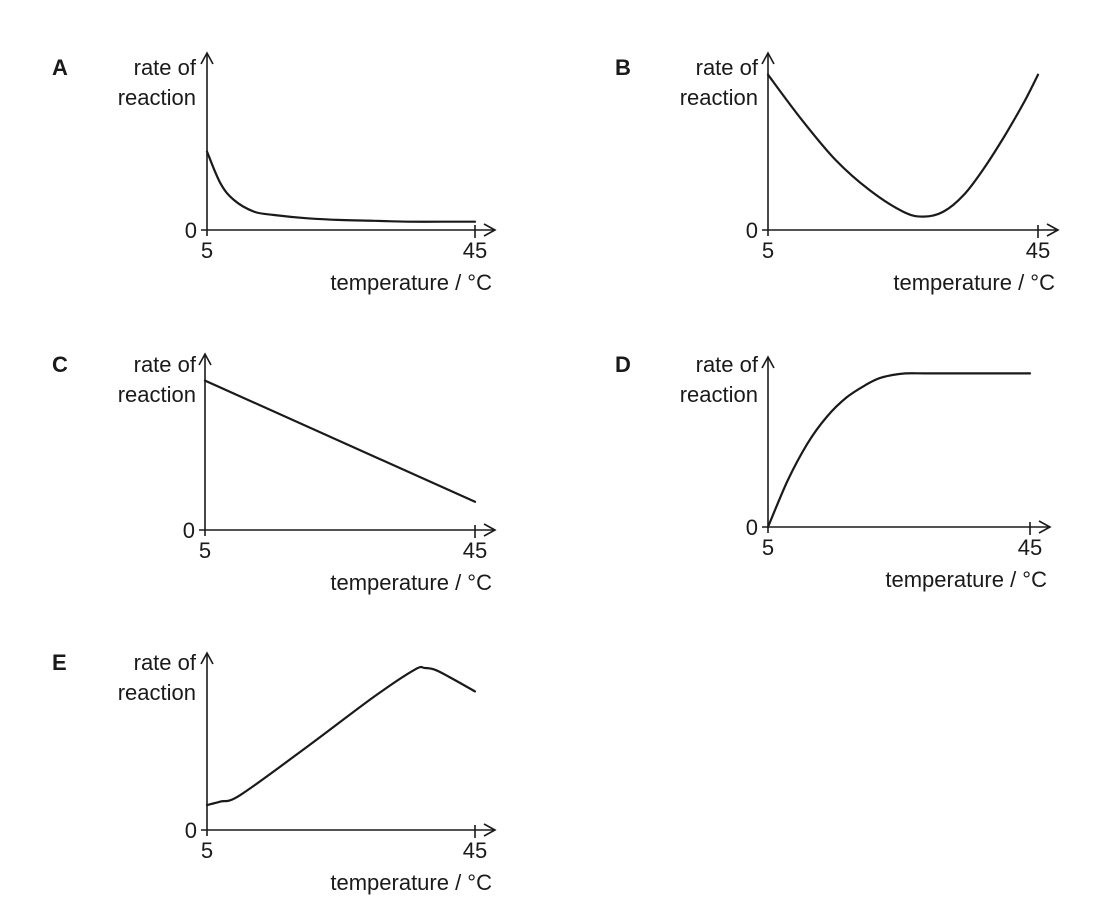  I want to click on panel-letter: C, so click(60, 364).